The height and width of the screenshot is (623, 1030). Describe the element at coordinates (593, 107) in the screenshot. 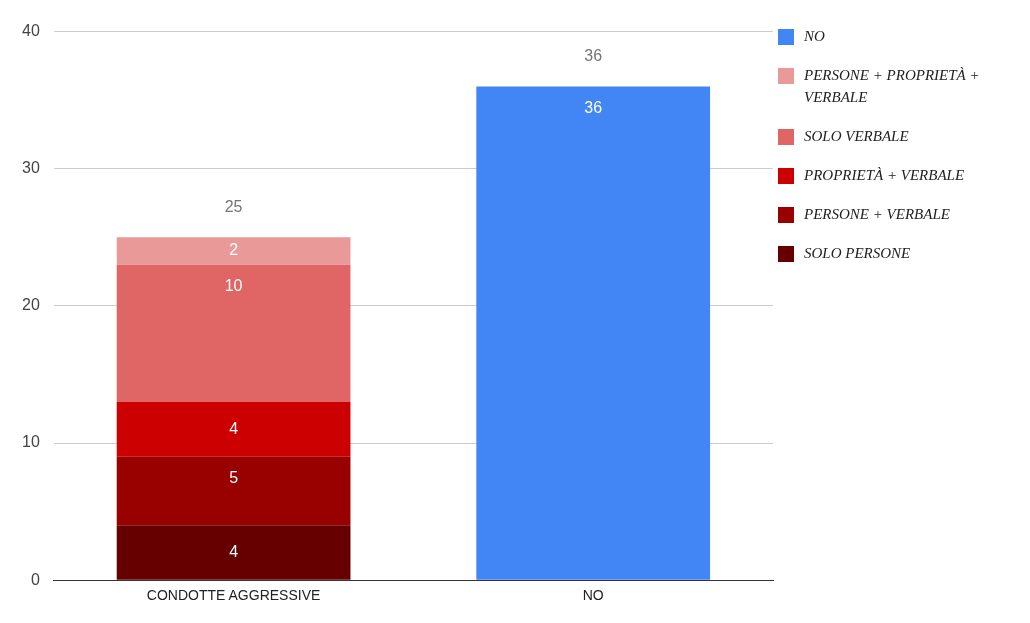

I see `data-label: 36` at that location.